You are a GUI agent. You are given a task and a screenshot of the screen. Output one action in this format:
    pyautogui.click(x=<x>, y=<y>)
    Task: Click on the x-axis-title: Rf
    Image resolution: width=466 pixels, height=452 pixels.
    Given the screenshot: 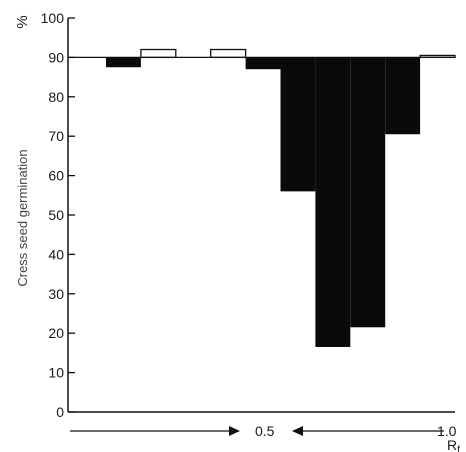 What is the action you would take?
    pyautogui.click(x=453, y=444)
    